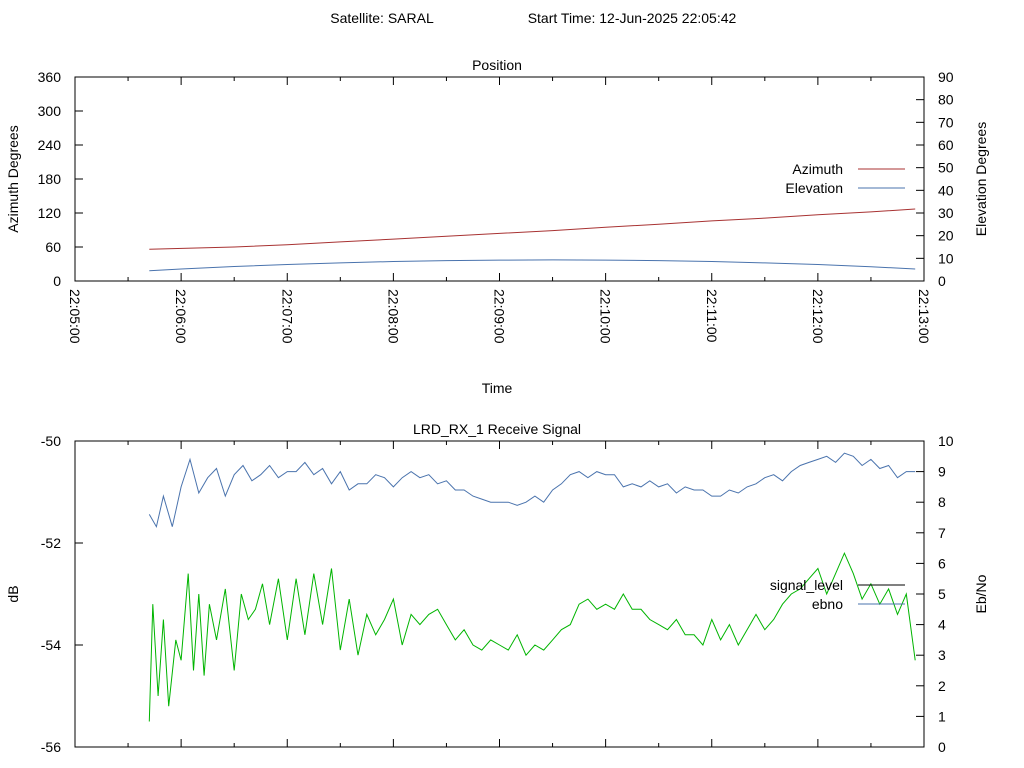 The width and height of the screenshot is (1024, 768). What do you see at coordinates (946, 100) in the screenshot?
I see `elevation-tick-label: 80` at bounding box center [946, 100].